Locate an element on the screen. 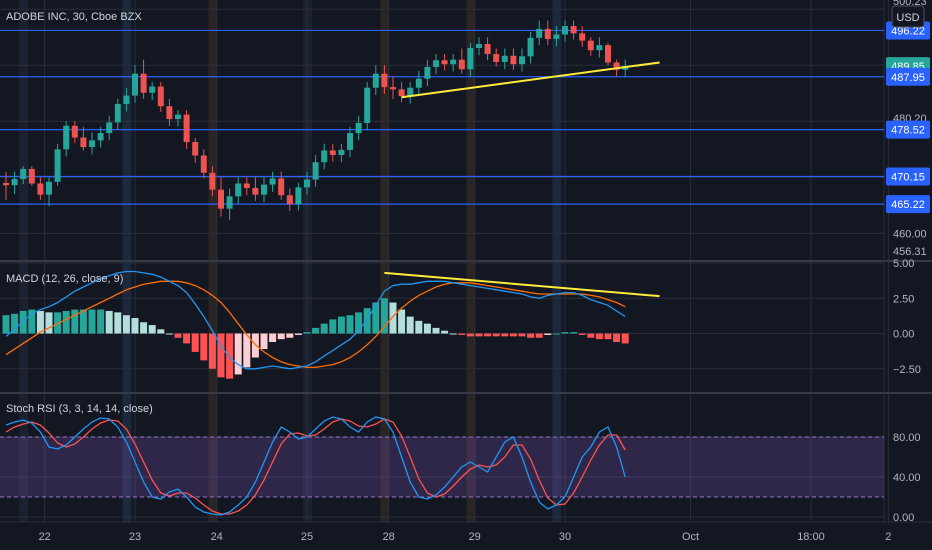 This screenshot has width=932, height=550. macd-trendline is located at coordinates (522, 284).